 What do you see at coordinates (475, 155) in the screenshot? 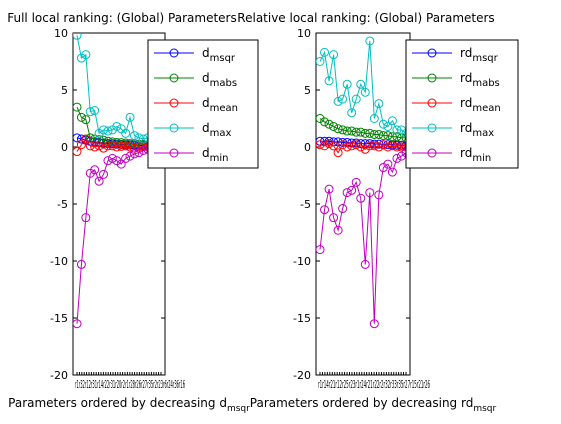
I see `legend-label: rdmin` at bounding box center [475, 155].